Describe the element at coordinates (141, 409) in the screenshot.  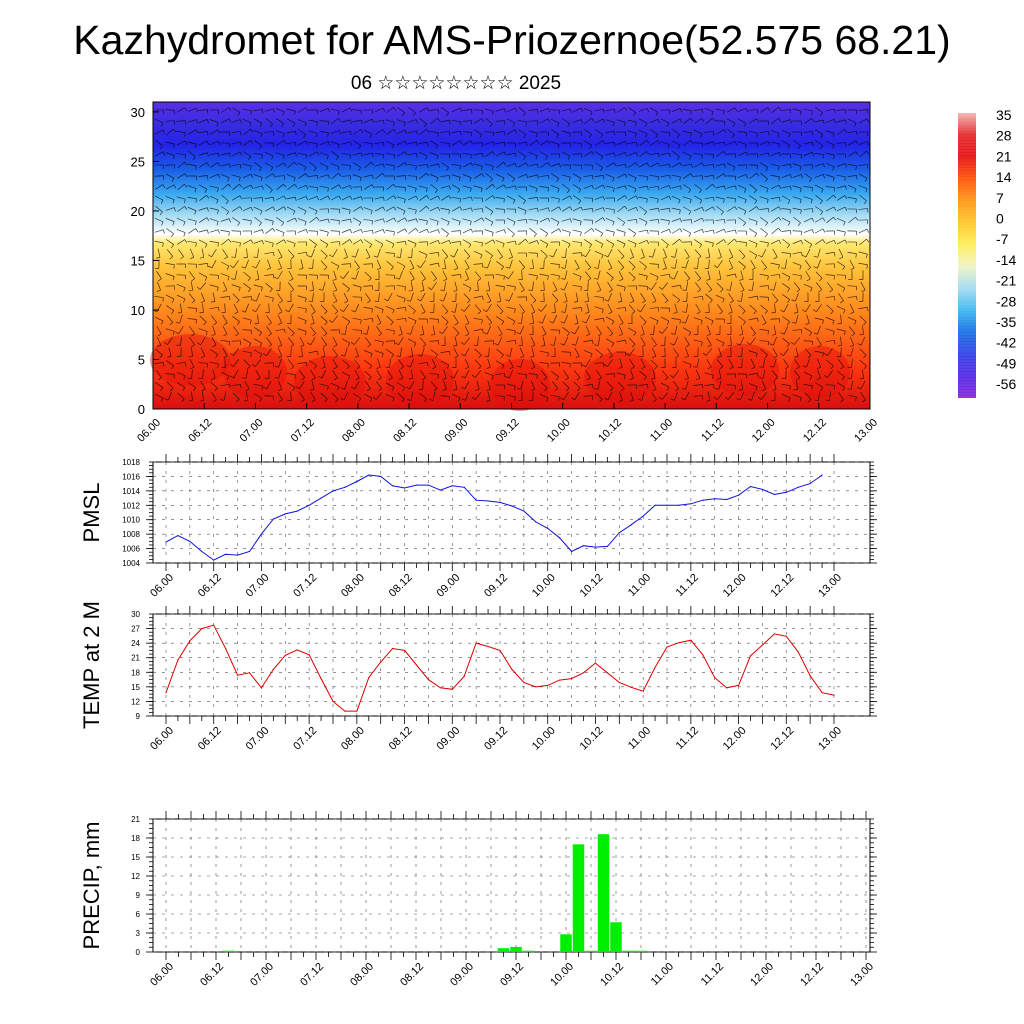
I see `y-tick-label: 0` at that location.